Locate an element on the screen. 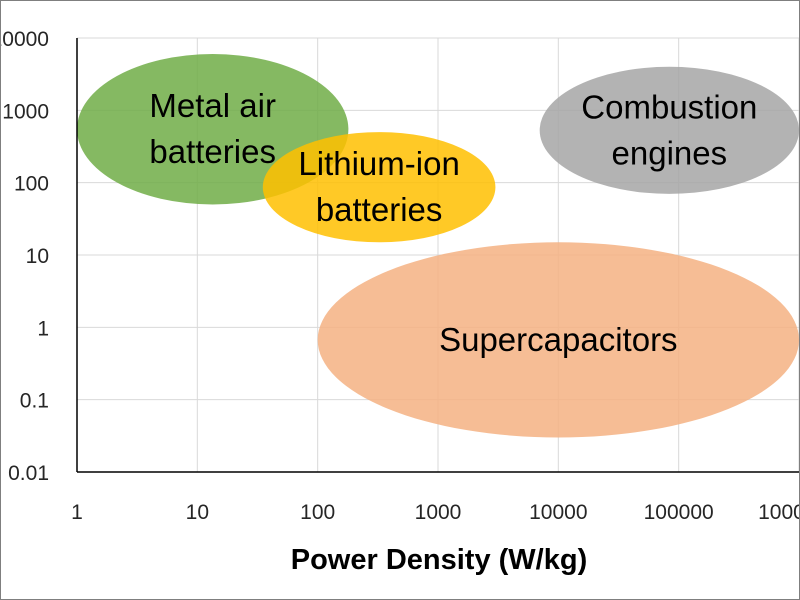  y-tick-label: 1000 is located at coordinates (25, 111).